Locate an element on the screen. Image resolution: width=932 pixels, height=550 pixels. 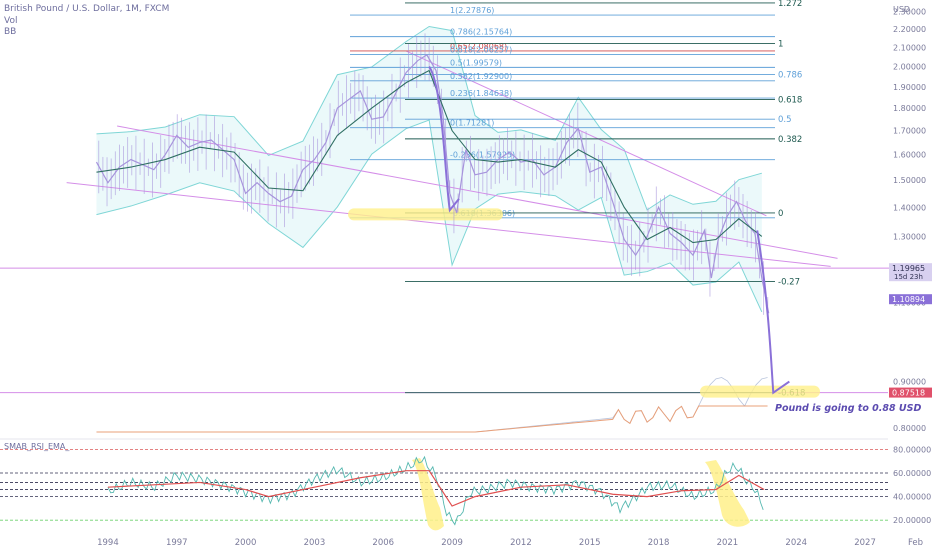
arrow-drawdown-2008 is located at coordinates (444, 139).